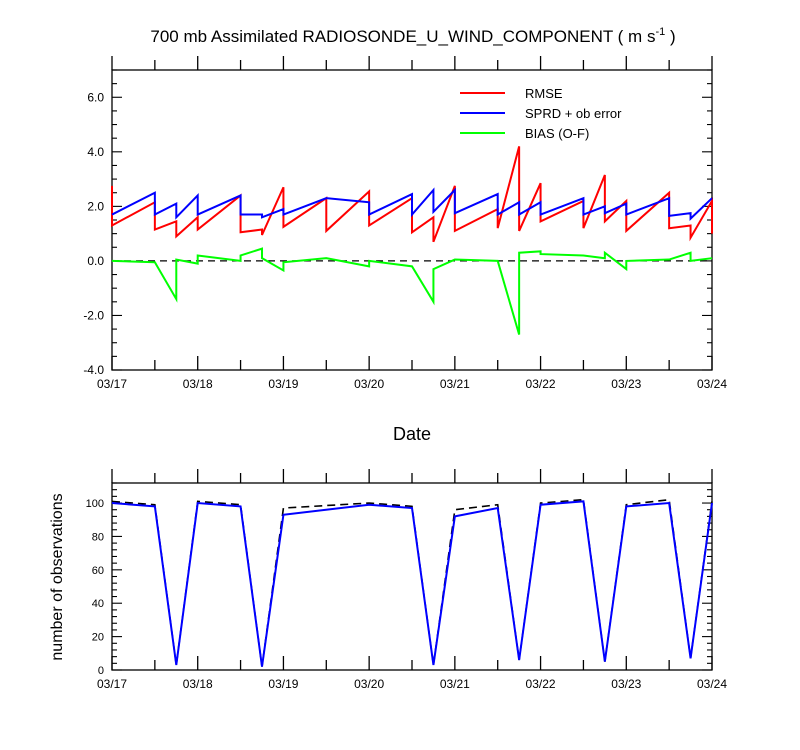 The height and width of the screenshot is (750, 800). I want to click on y-tick-label: 100, so click(95, 504).